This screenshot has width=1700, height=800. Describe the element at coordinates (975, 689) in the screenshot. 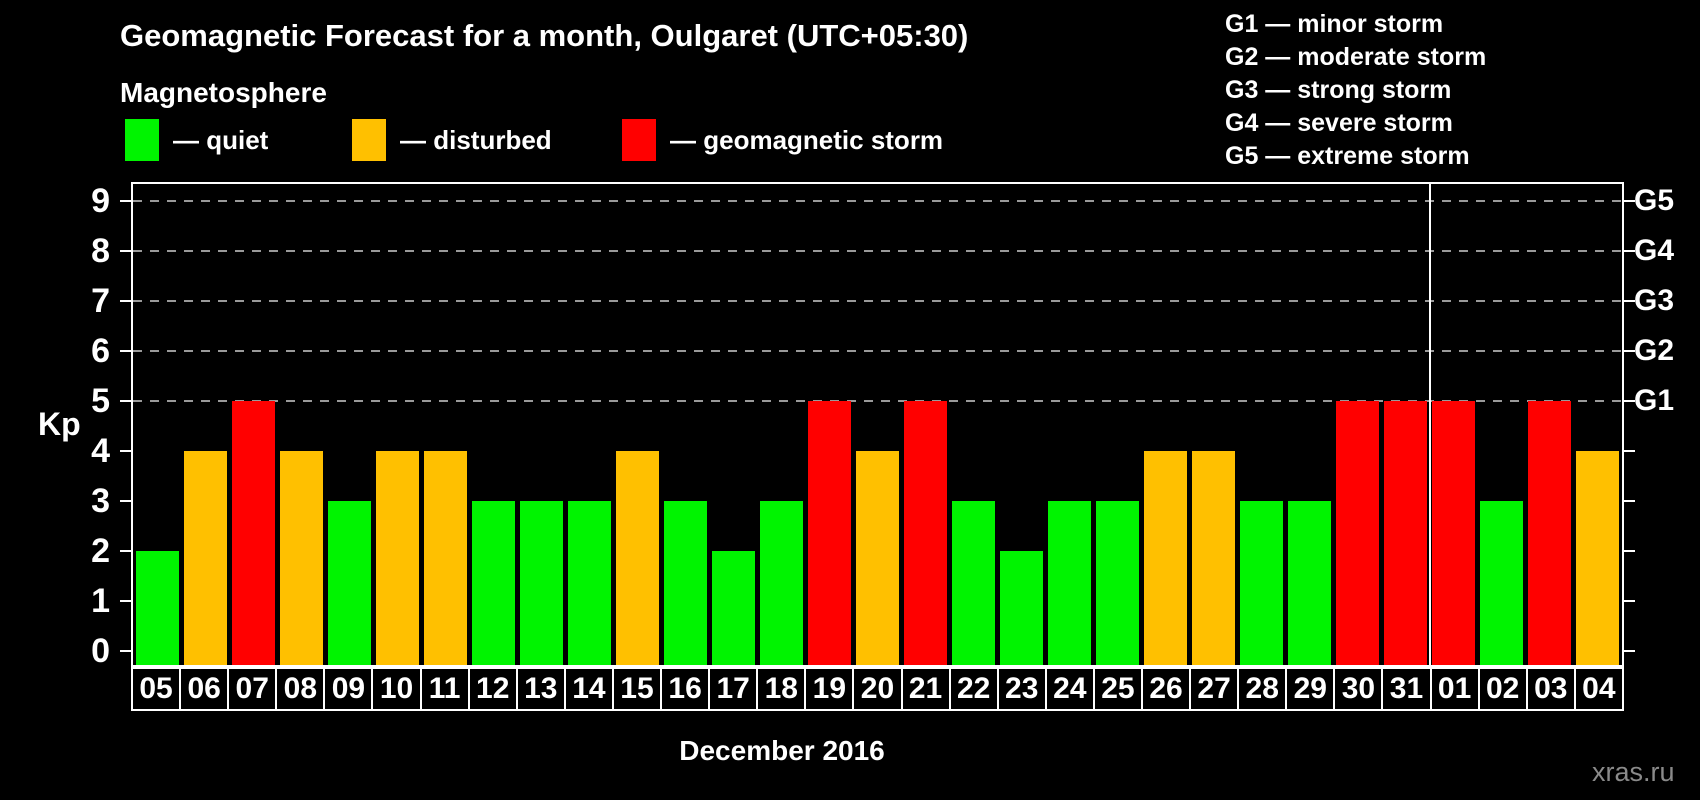

I see `x-axis-date-box-22: 22` at that location.